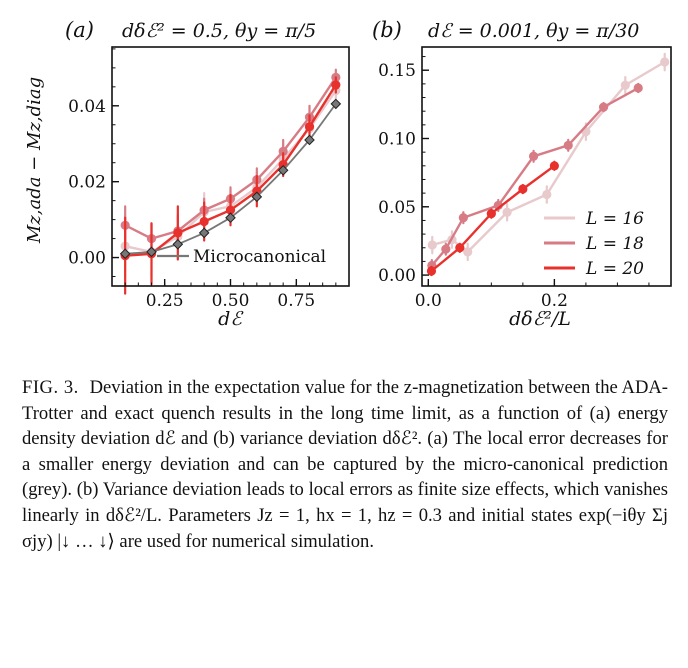 The height and width of the screenshot is (668, 688). I want to click on panel-a-legend: Microcanonical, so click(241, 257).